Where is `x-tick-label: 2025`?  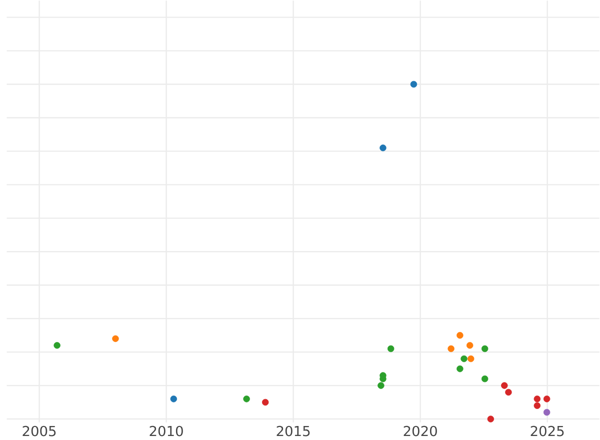
x-tick-label: 2025 is located at coordinates (547, 431).